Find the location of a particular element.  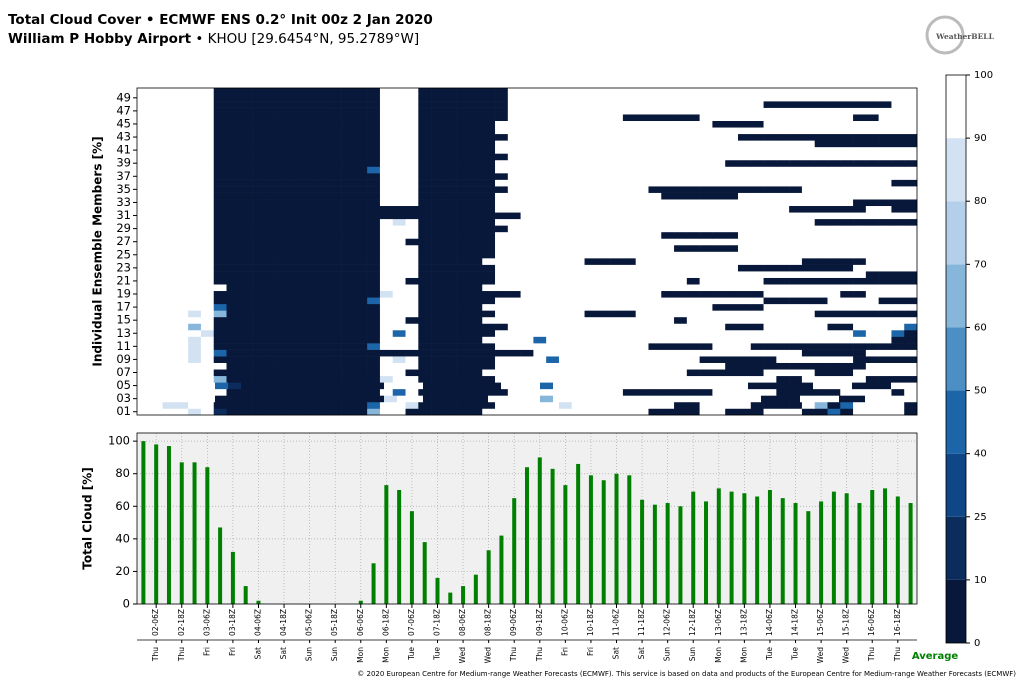

y-tick-label: 05 is located at coordinates (123, 385).